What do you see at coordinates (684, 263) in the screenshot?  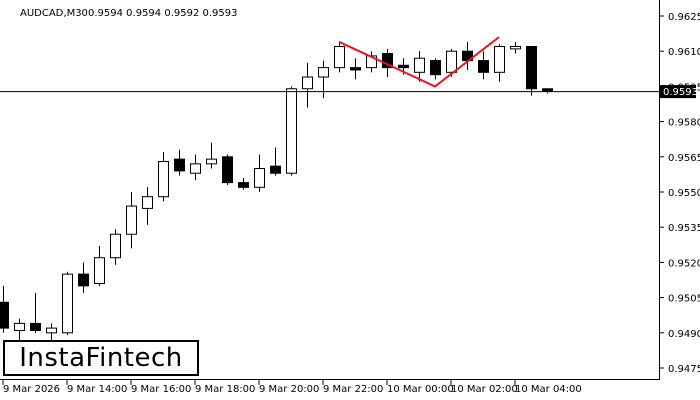 I see `y-tick-label: 0.9520` at bounding box center [684, 263].